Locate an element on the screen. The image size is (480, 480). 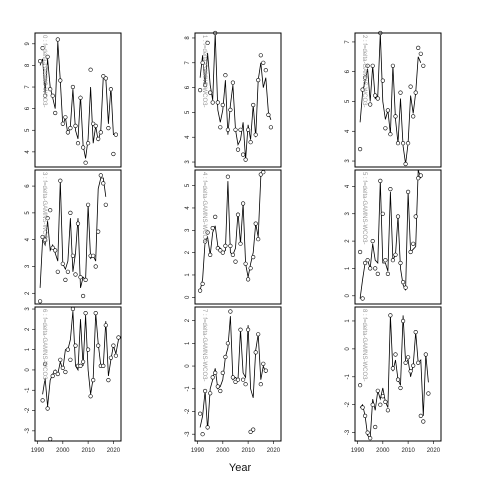
x-axis-0: 1990 2000 2010 2020 is located at coordinates (76, 447).